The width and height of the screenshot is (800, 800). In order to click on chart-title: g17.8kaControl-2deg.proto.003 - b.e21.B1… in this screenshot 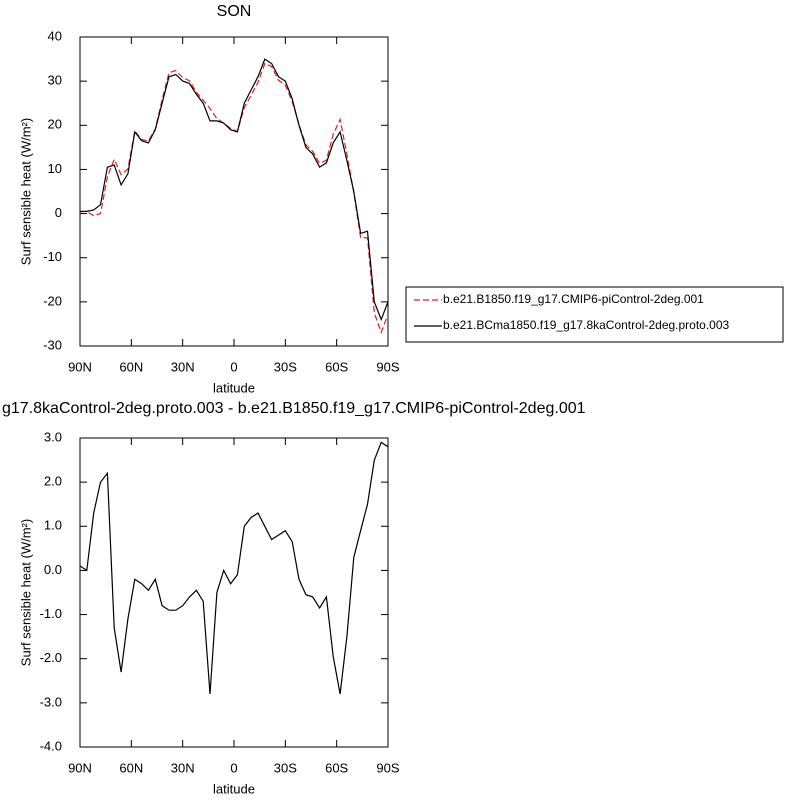, I will do `click(294, 408)`.